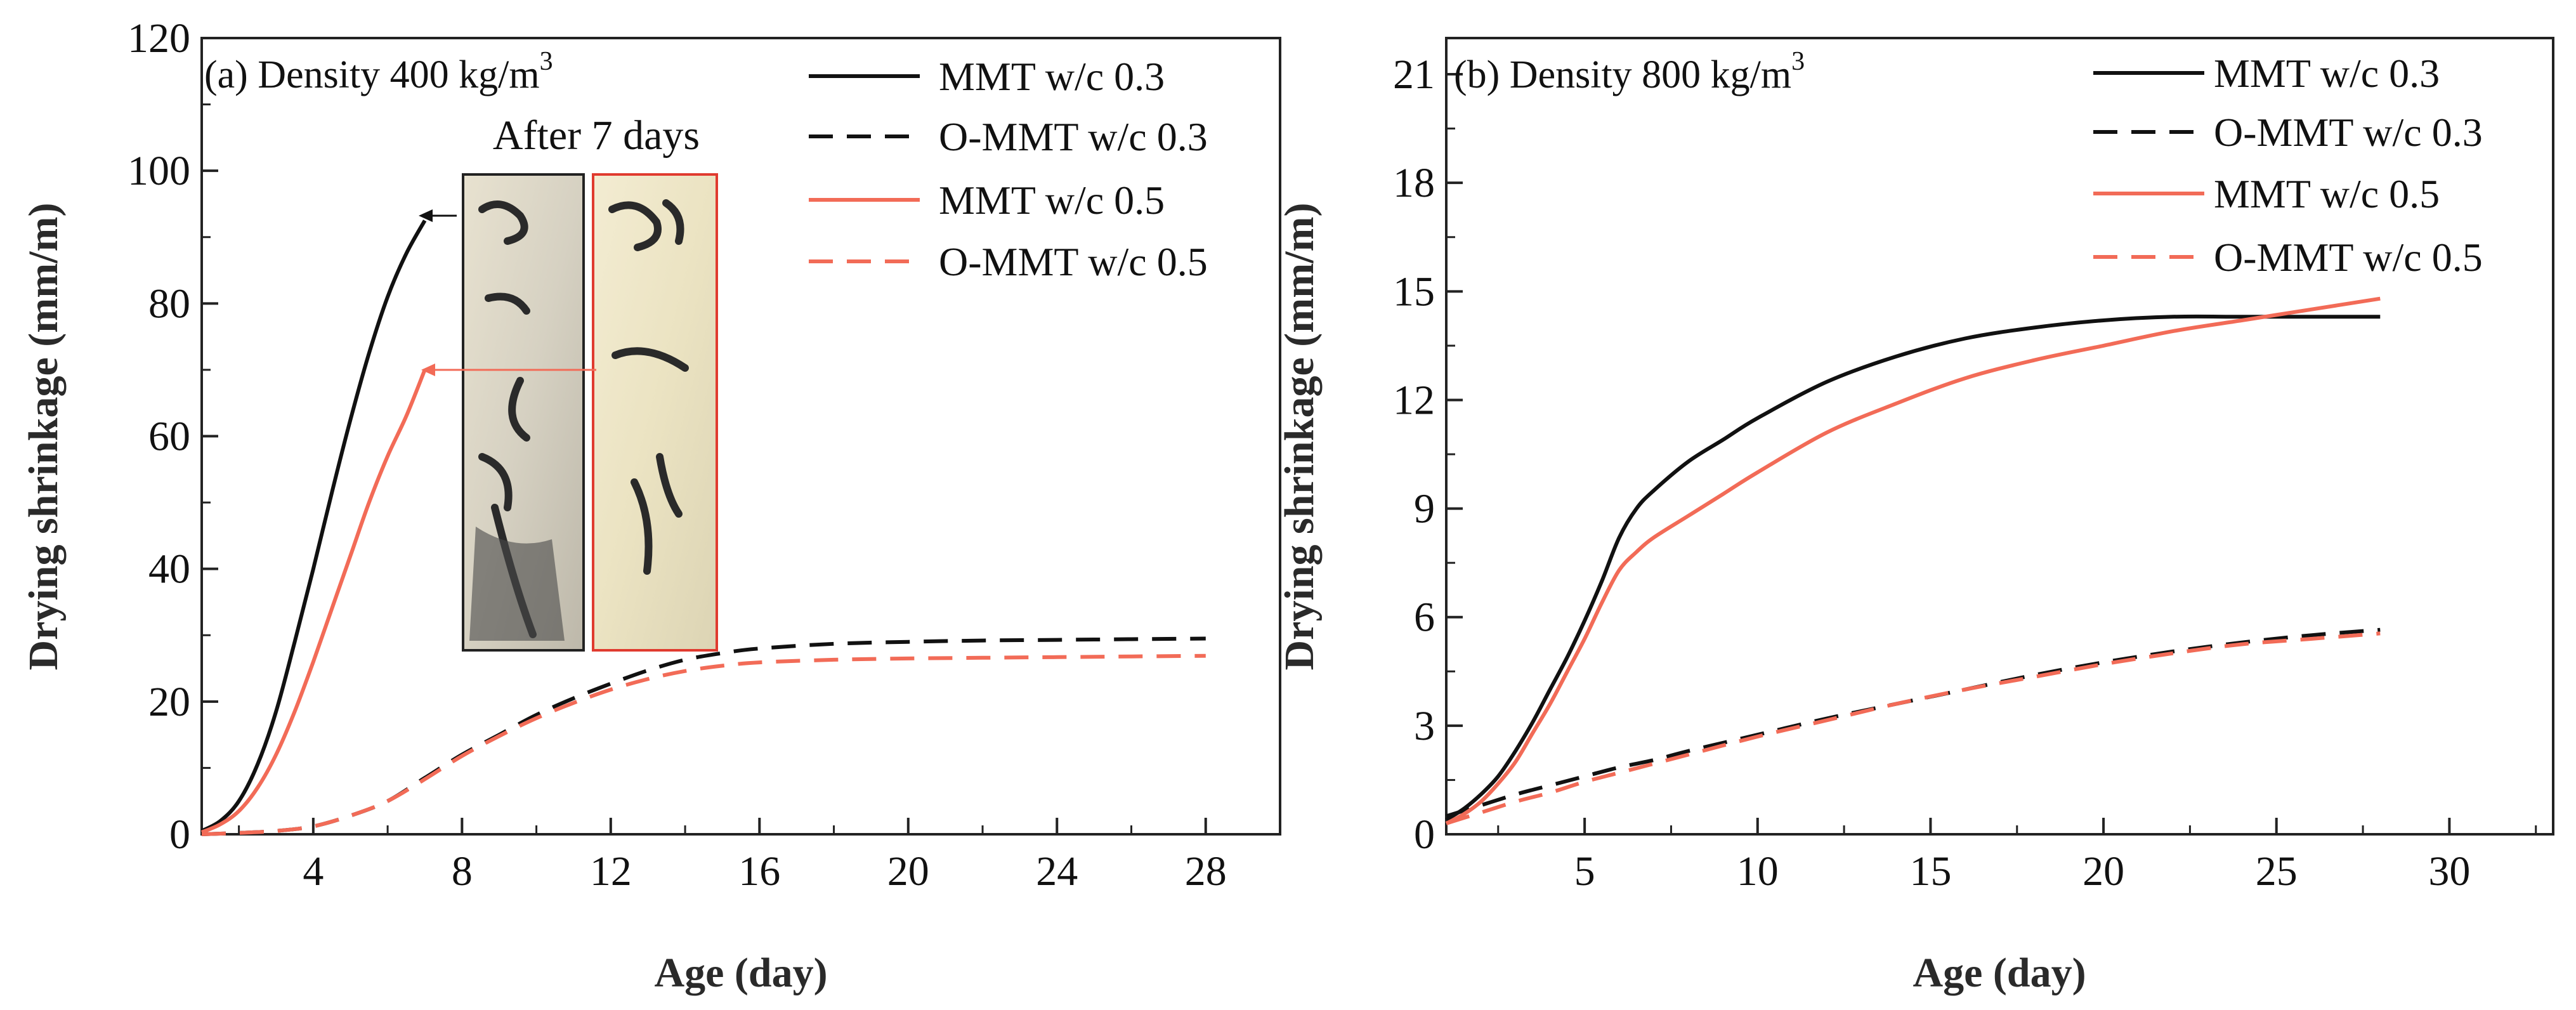 The width and height of the screenshot is (2576, 1010). I want to click on y-tick-label-a-4: 80, so click(169, 304).